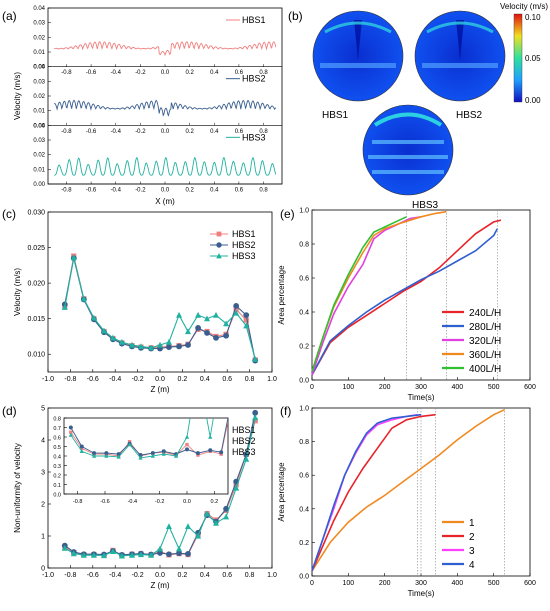 The width and height of the screenshot is (550, 611). I want to click on series-line-280l-h, so click(405, 302).